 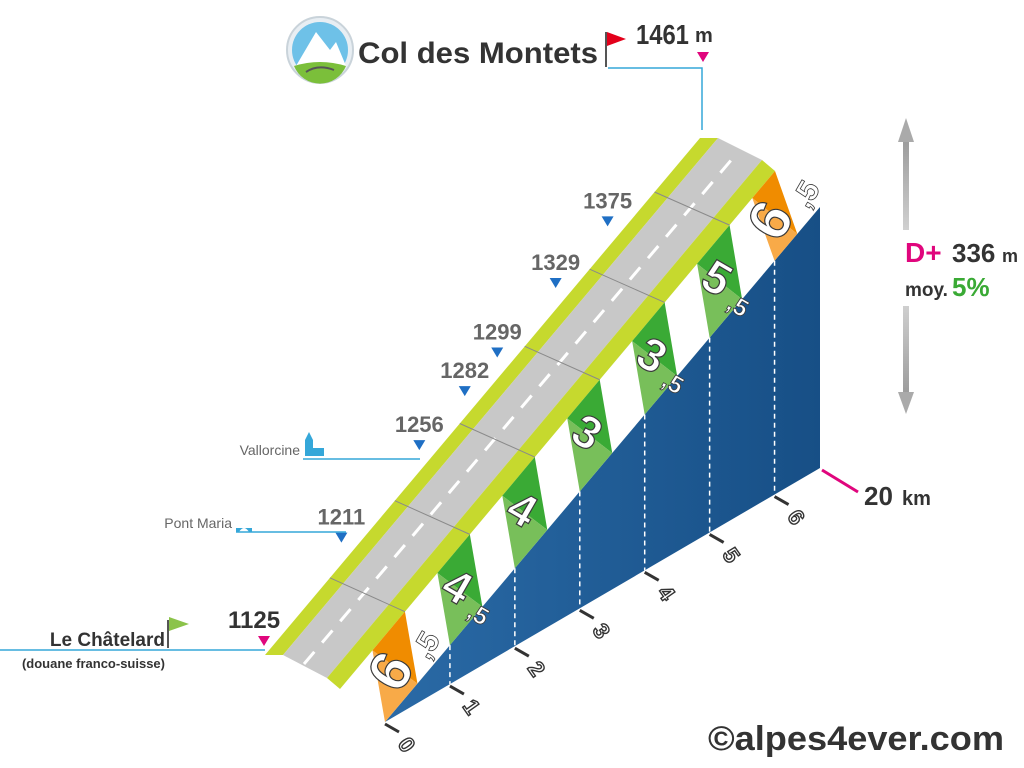 I want to click on gradient-band-2-lower, so click(x=541, y=530).